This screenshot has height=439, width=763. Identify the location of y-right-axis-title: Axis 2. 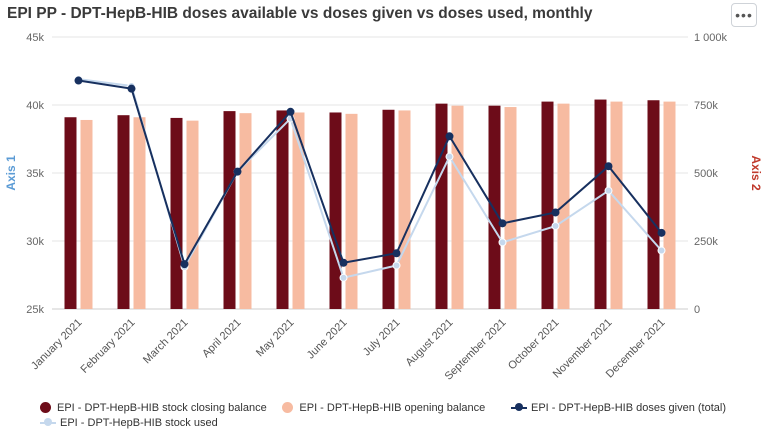
(756, 173).